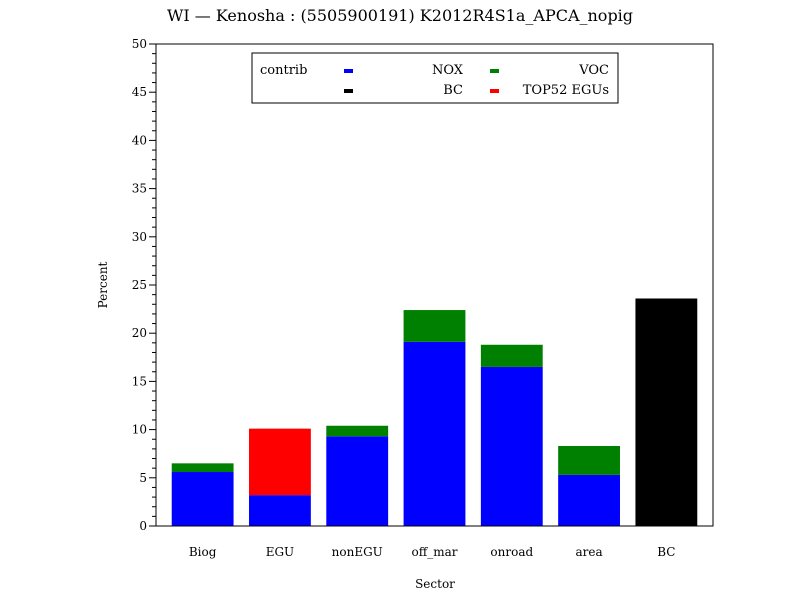  I want to click on legend-title: contrib, so click(283, 70).